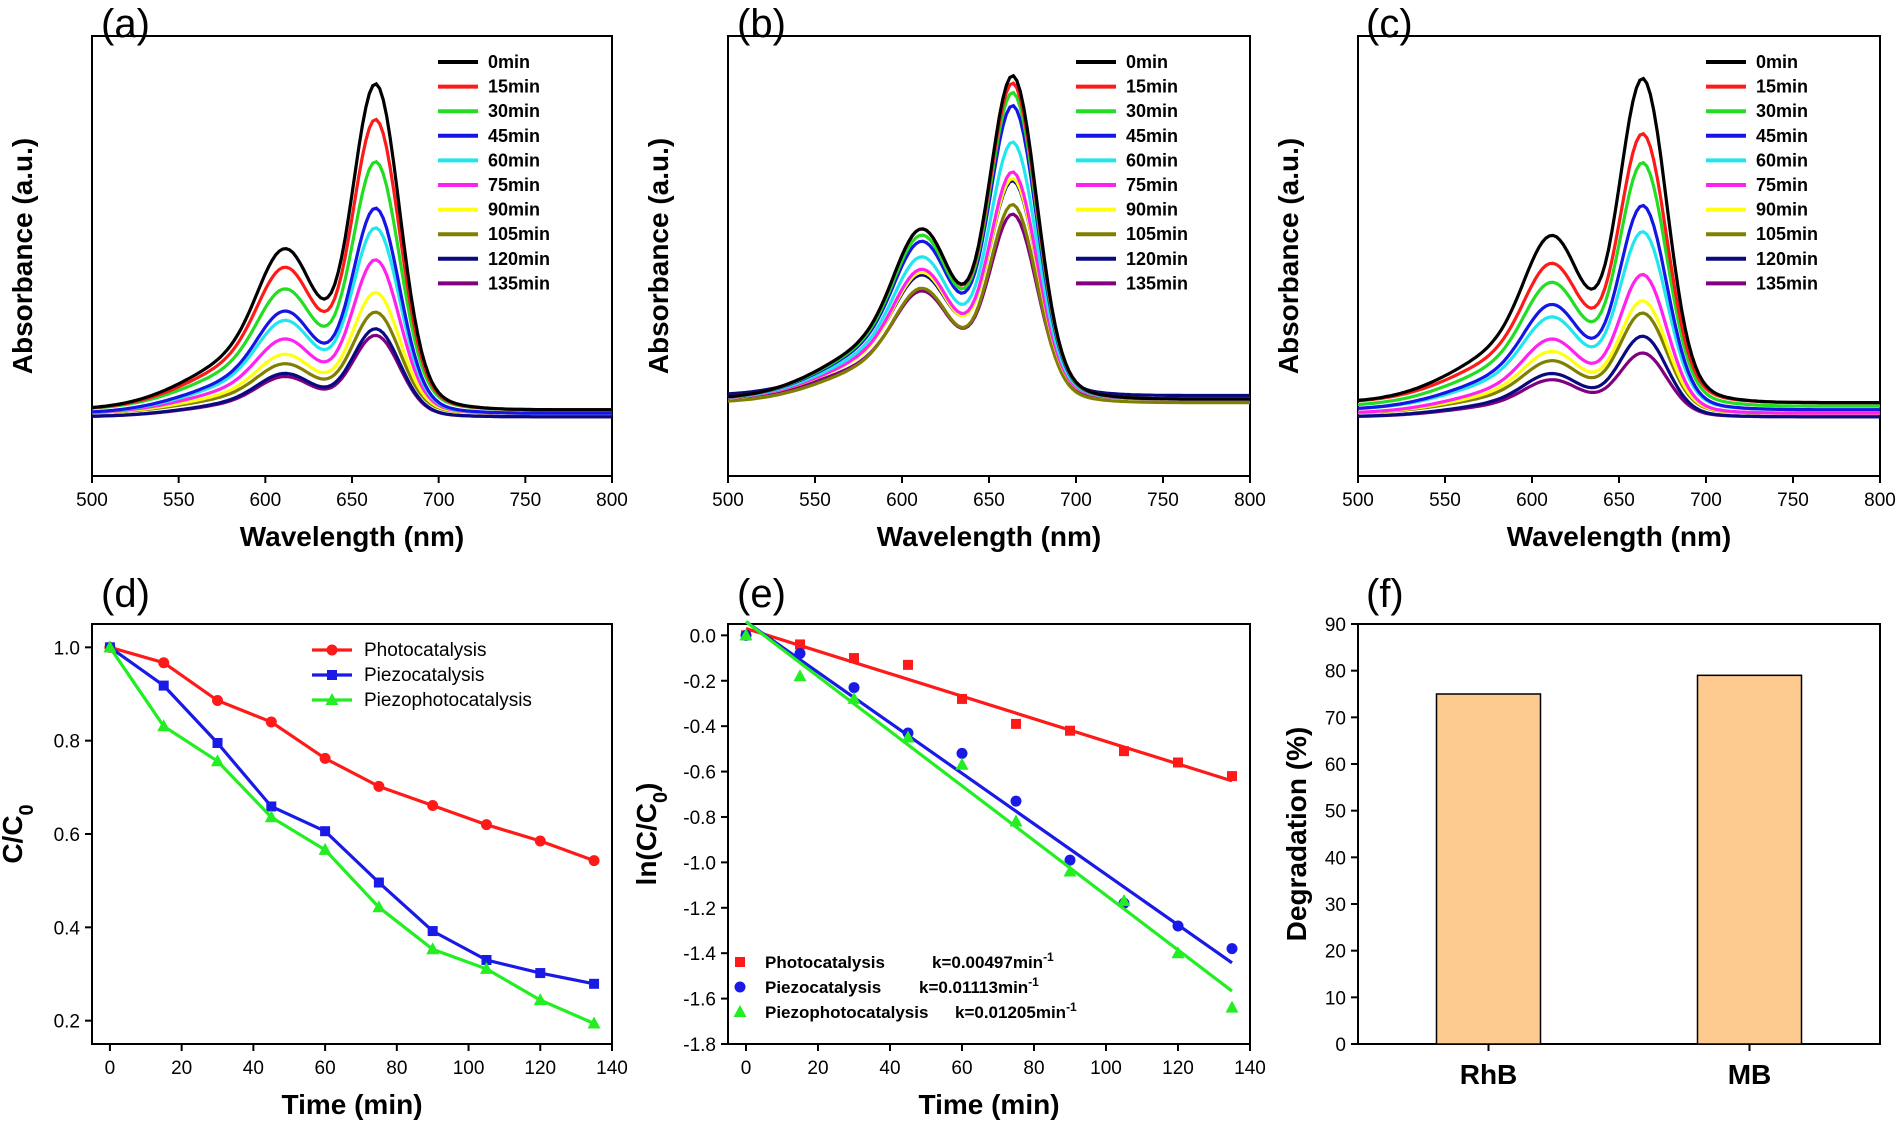  Describe the element at coordinates (973, 987) in the screenshot. I see `legend-rate-constant: k=0.01113min` at that location.